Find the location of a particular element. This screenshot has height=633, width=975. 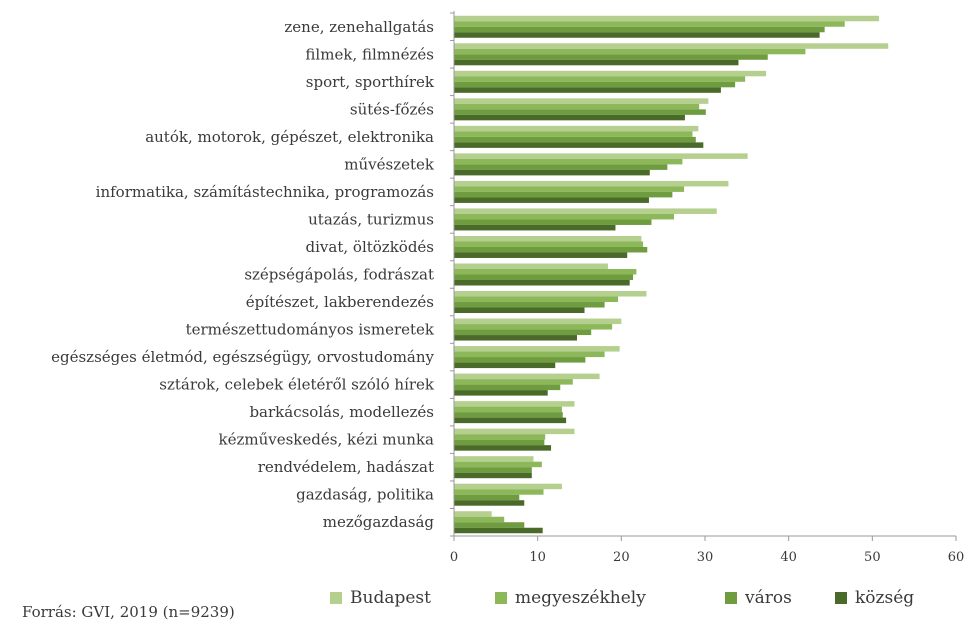

category-label: művészetek is located at coordinates (389, 164).